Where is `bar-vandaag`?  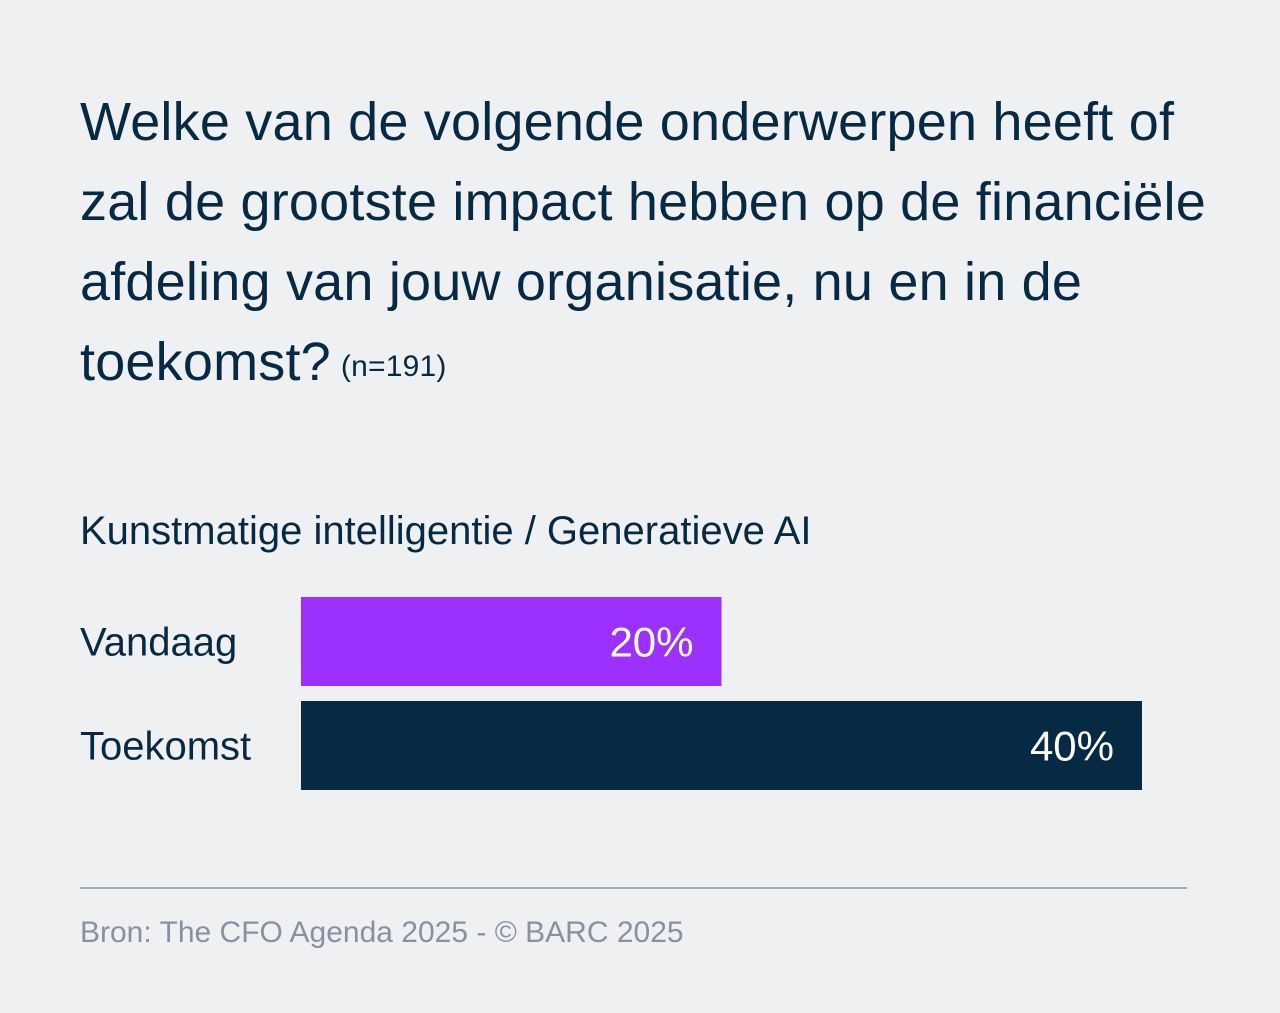
bar-vandaag is located at coordinates (511, 641).